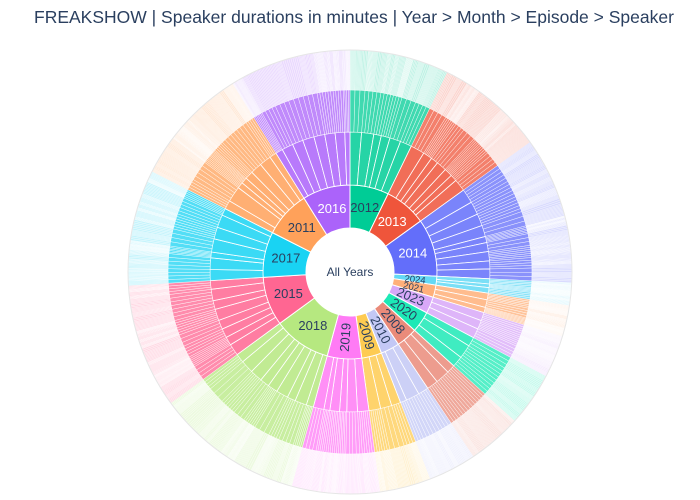  Describe the element at coordinates (415, 280) in the screenshot. I see `year-2024-label: 2024` at that location.